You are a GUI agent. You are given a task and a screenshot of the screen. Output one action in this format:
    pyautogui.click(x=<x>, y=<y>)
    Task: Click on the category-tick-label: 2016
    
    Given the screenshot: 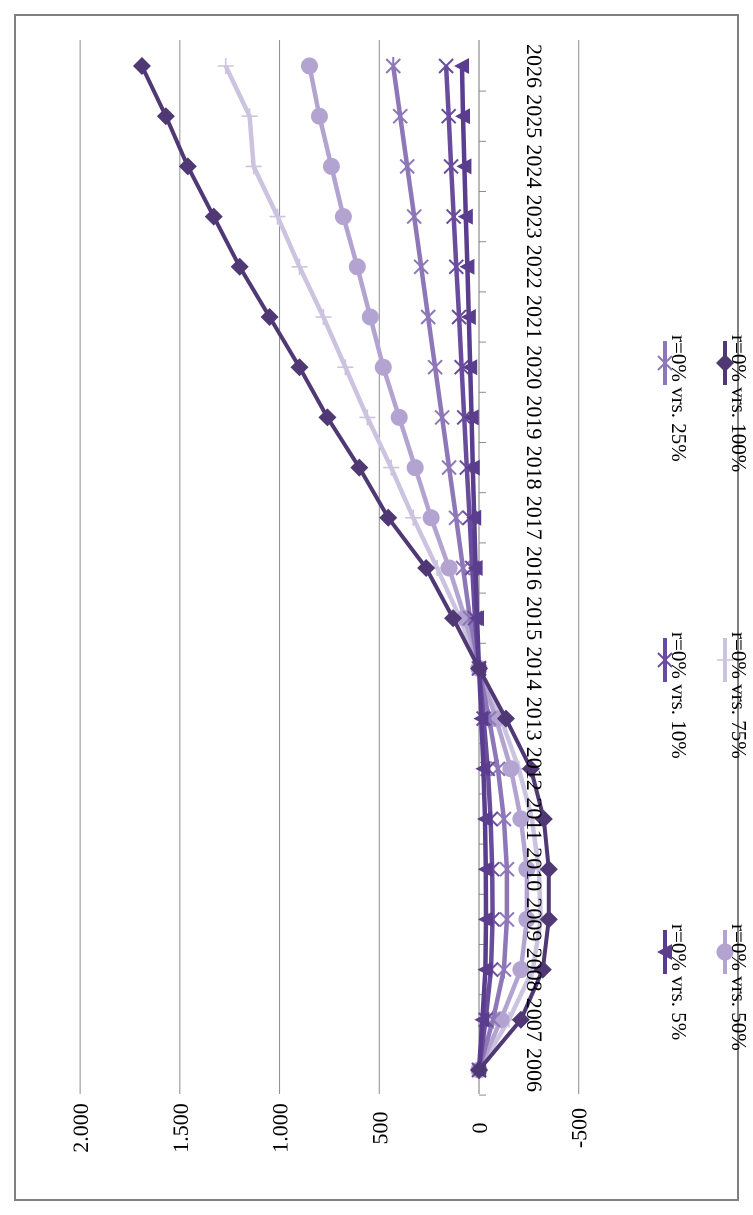 What is the action you would take?
    pyautogui.click(x=534, y=568)
    